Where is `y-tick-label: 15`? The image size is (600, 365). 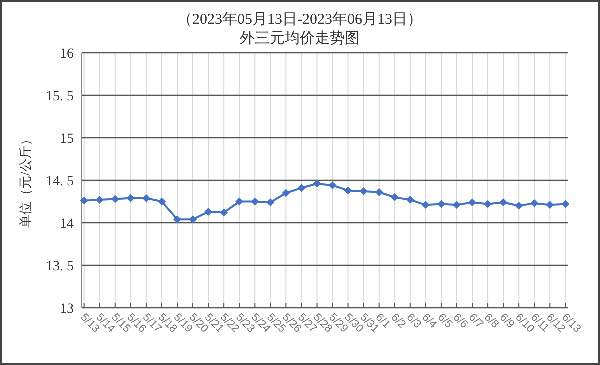 y-tick-label: 15 is located at coordinates (67, 139).